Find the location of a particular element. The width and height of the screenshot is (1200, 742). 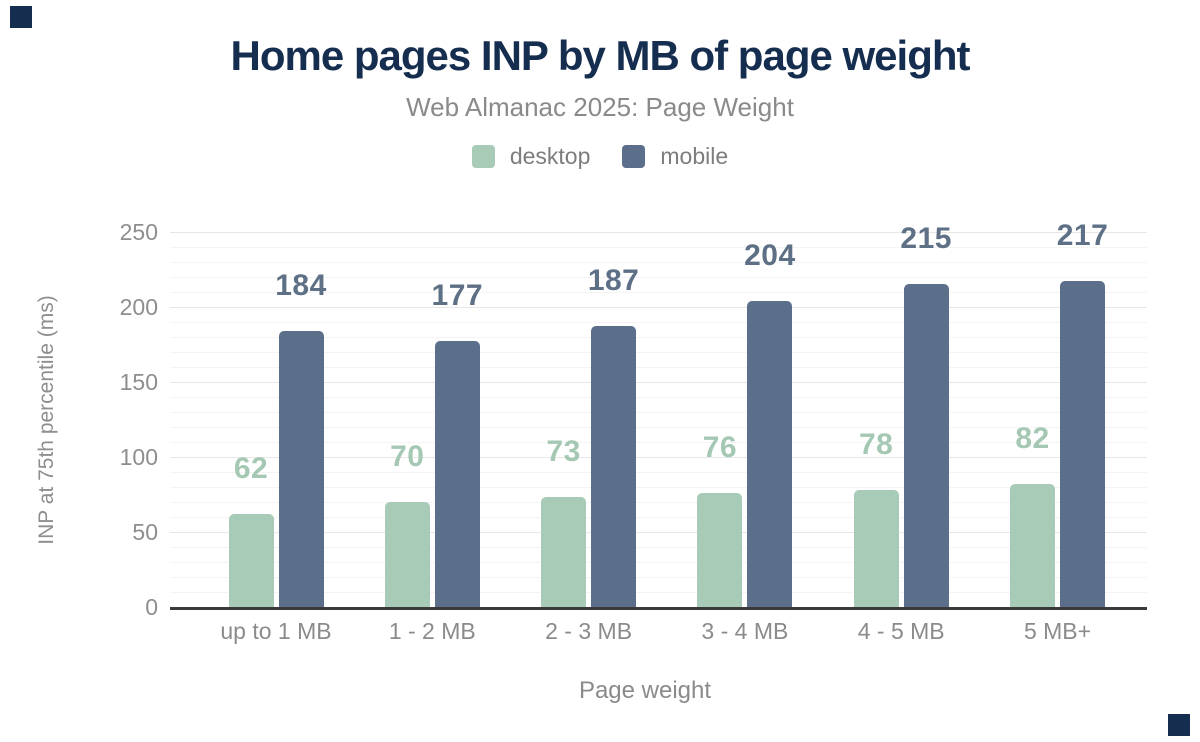

y-tick-label-100: 100 is located at coordinates (138, 456).